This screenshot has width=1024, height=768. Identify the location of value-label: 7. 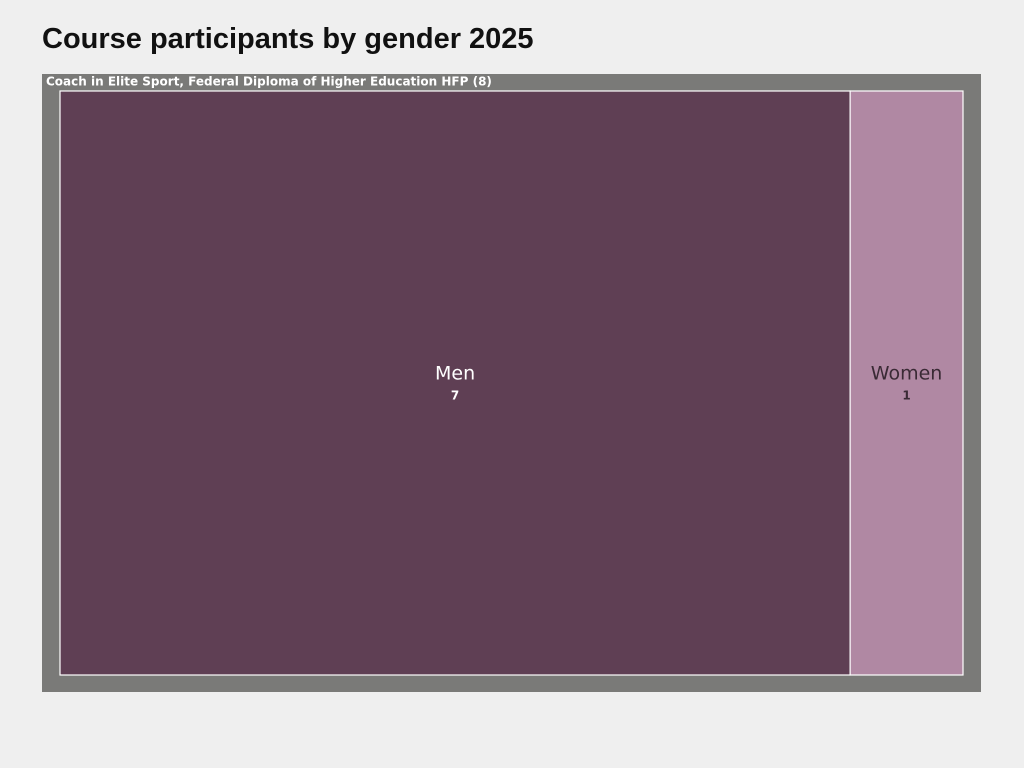
(455, 396).